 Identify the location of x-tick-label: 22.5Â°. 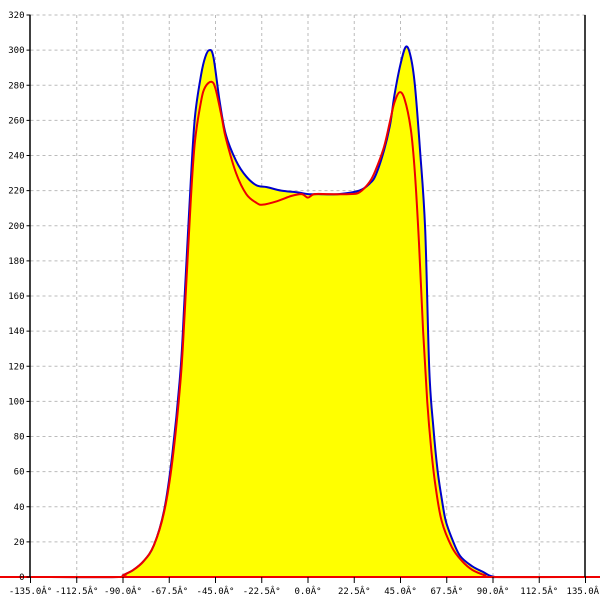
(354, 591).